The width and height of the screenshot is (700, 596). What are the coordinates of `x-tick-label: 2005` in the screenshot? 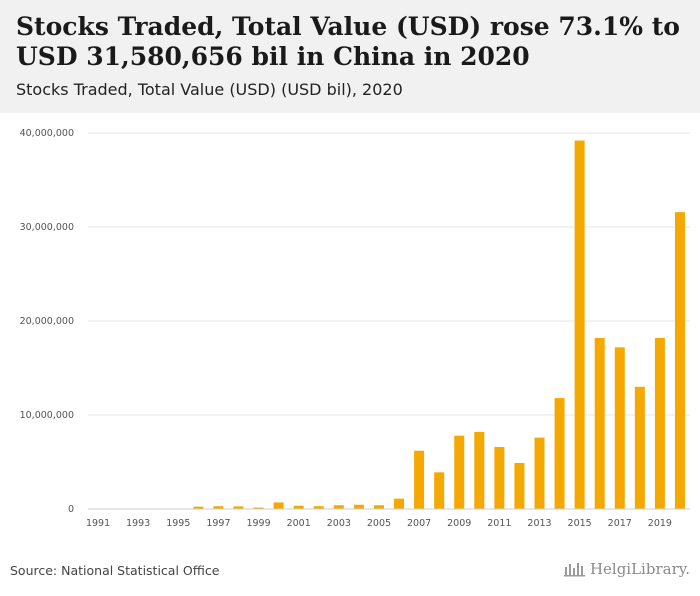 It's located at (379, 523).